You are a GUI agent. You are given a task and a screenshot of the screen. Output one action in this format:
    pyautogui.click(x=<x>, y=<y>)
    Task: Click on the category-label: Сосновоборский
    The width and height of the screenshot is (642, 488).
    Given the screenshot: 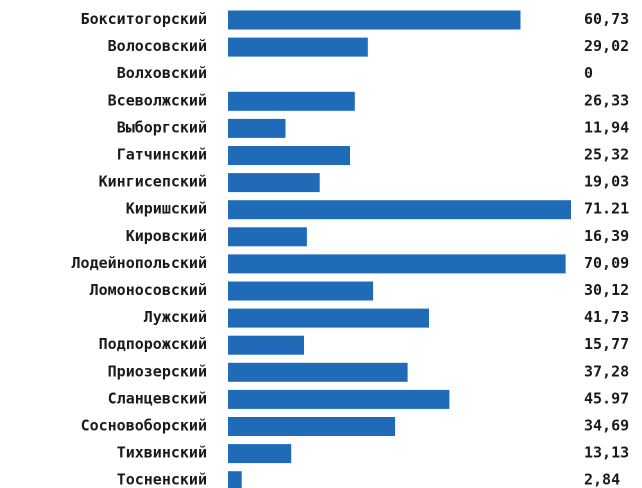 What is the action you would take?
    pyautogui.click(x=144, y=426)
    